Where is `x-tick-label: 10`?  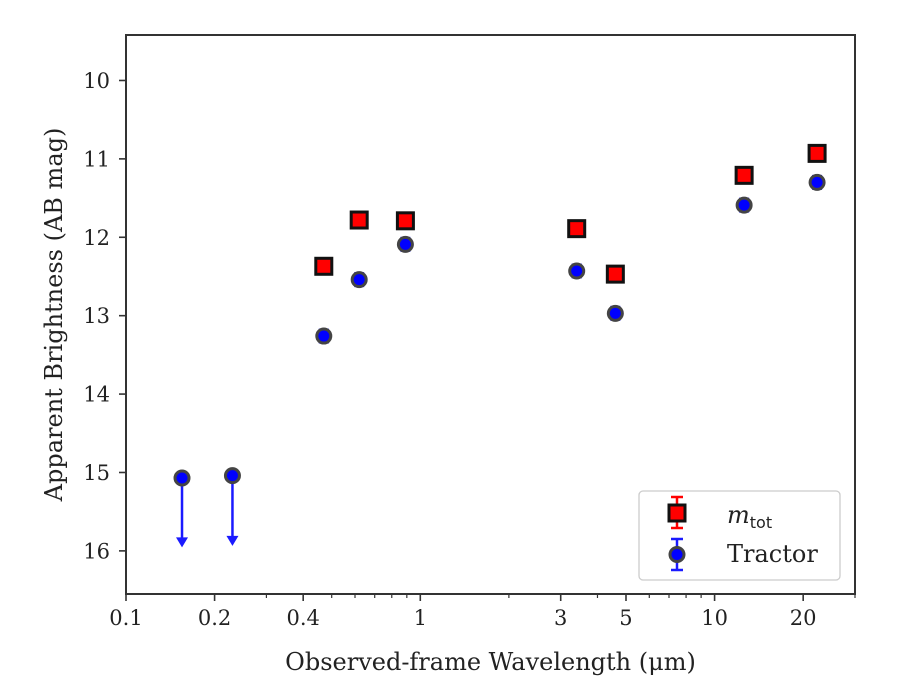
x-tick-label: 10 is located at coordinates (714, 618).